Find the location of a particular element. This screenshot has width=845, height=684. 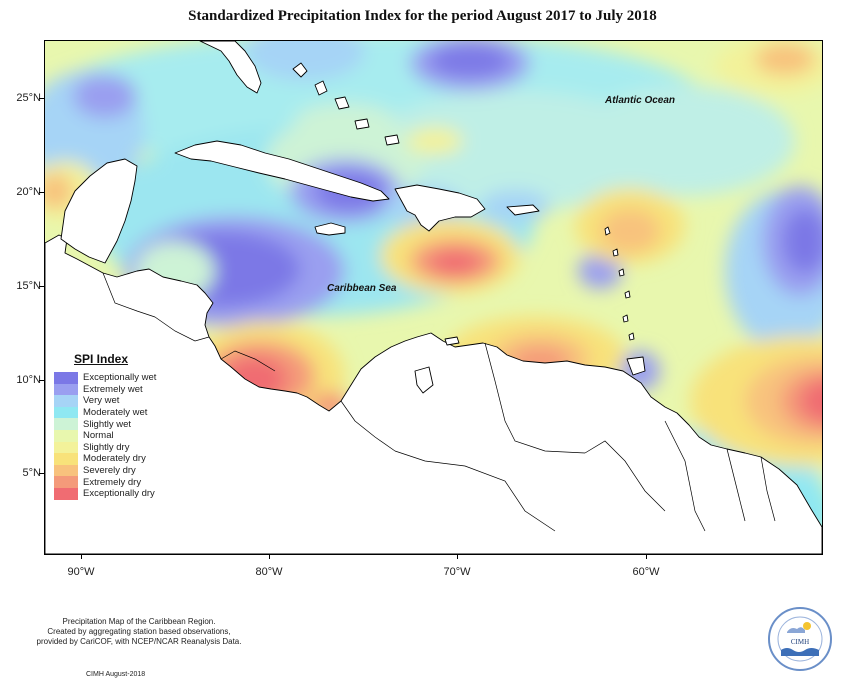

footer-credit: CIMH August-2018 is located at coordinates (116, 674).